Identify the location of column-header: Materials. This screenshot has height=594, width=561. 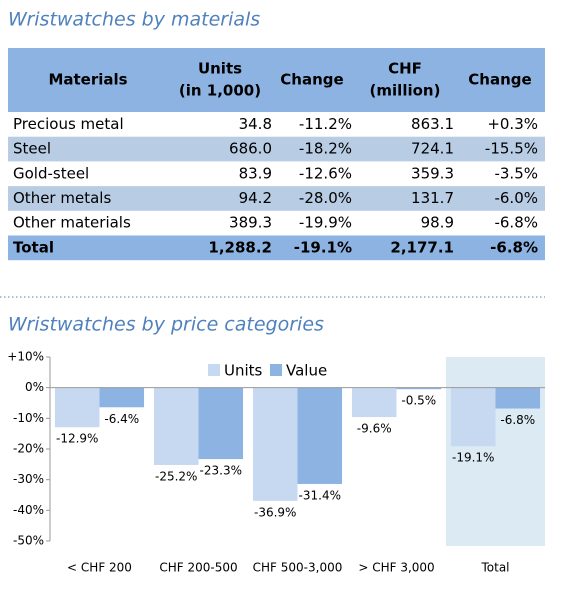
(87, 80).